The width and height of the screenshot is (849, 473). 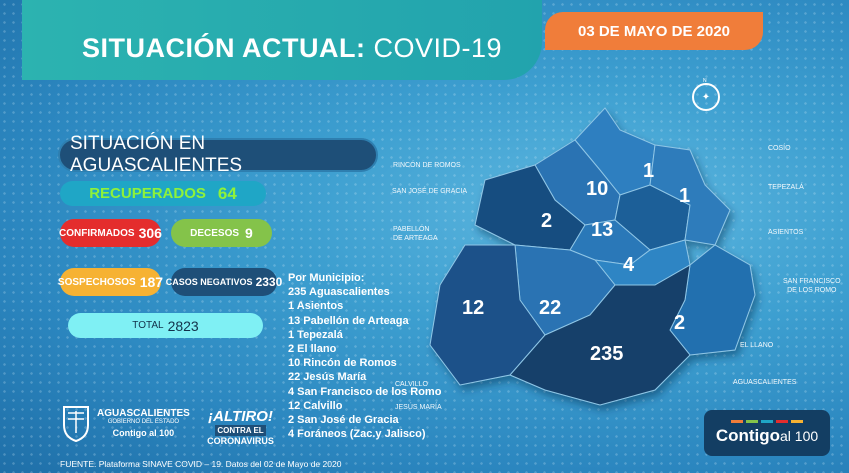 I want to click on decesos-badge: DECESOS 9, so click(x=221, y=233).